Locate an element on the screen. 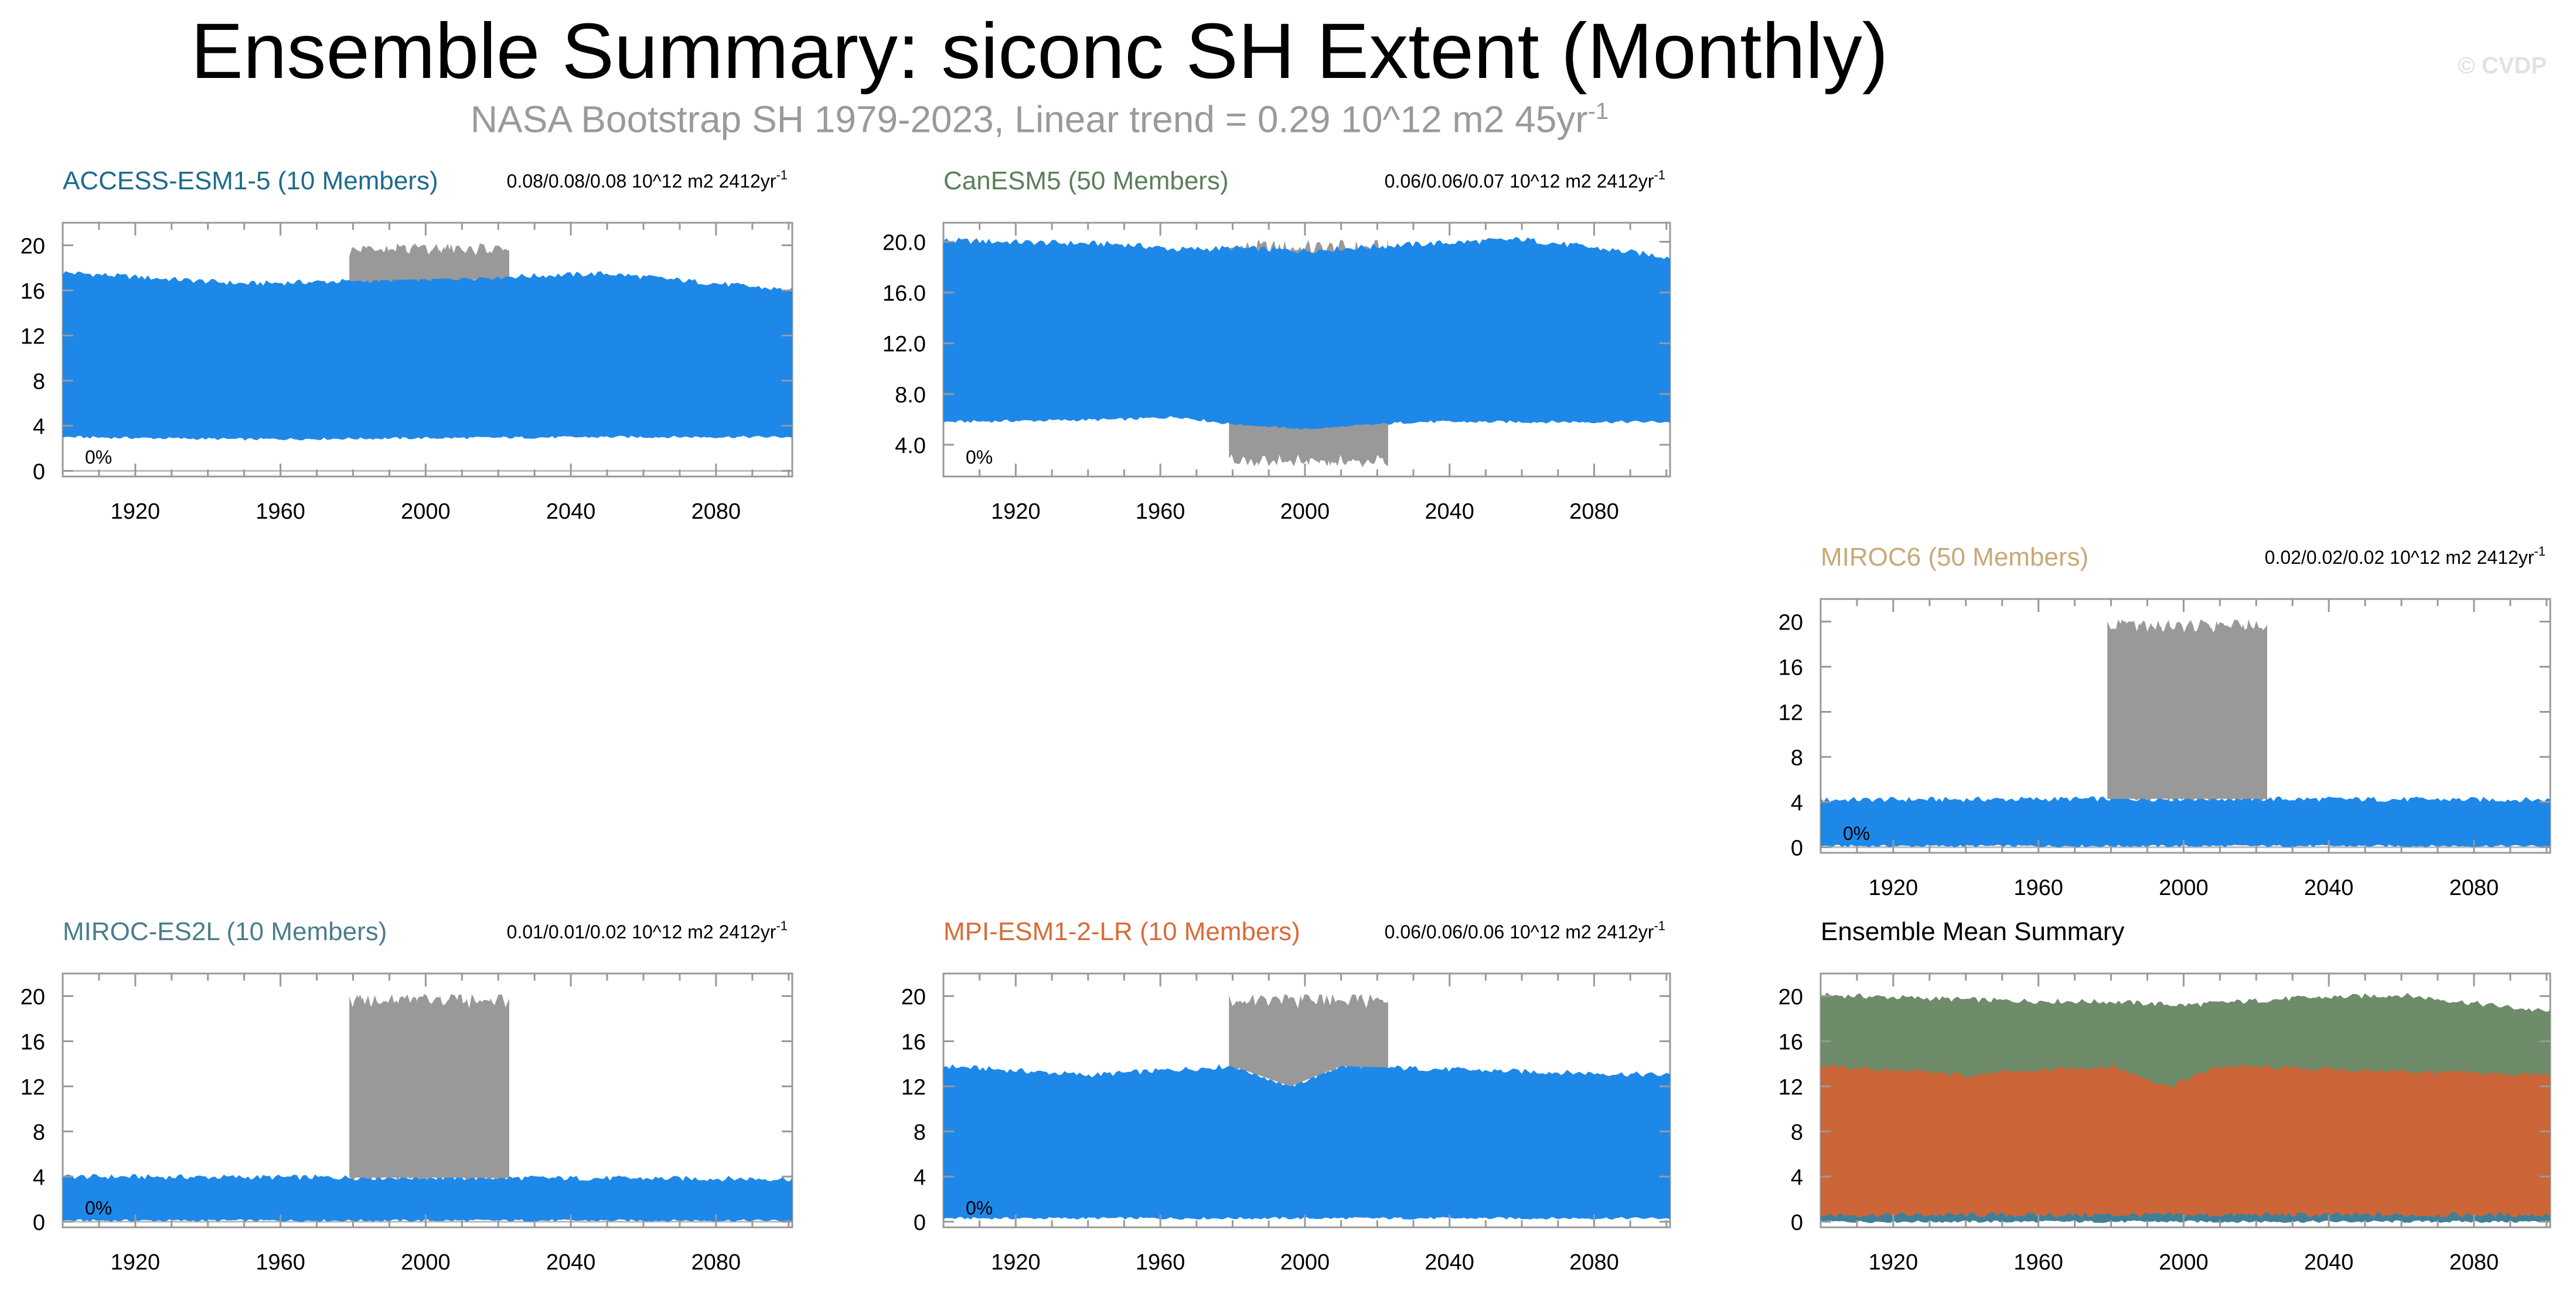  y-tick-label: 4.0 is located at coordinates (910, 446).